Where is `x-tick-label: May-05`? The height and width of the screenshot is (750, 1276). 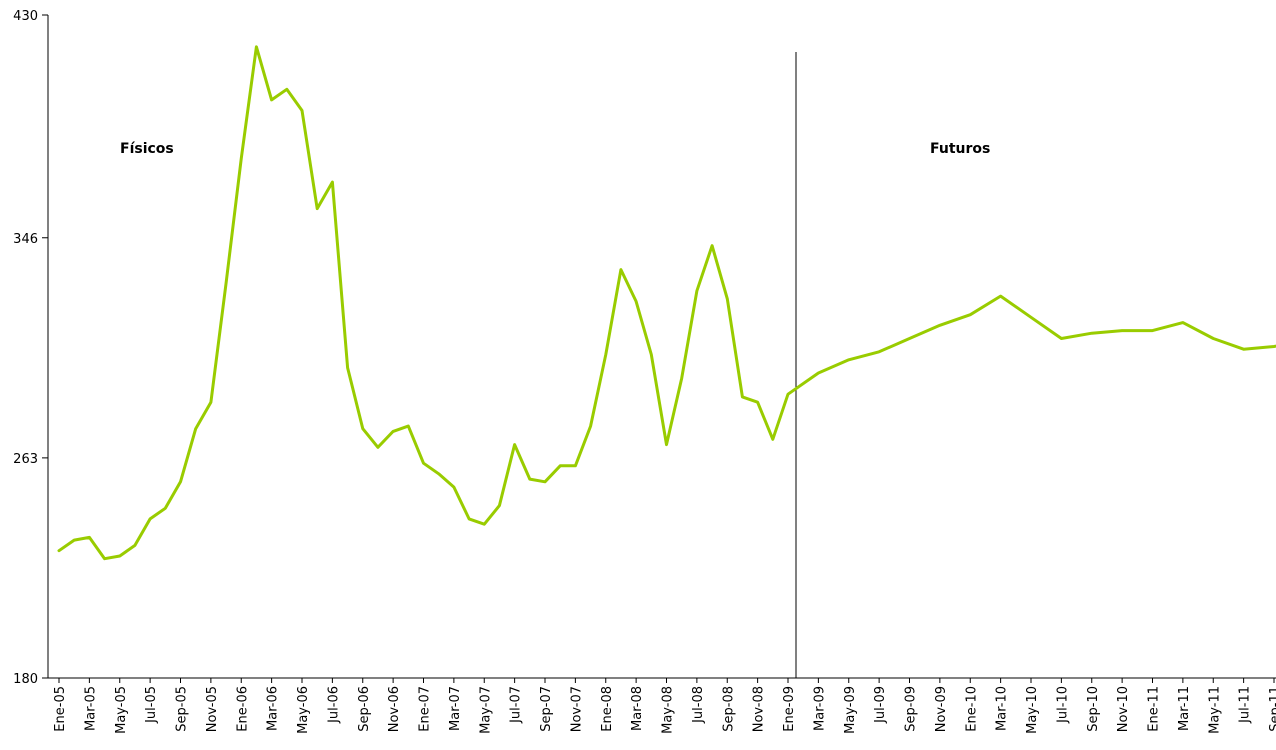 x-tick-label: May-05 is located at coordinates (121, 710).